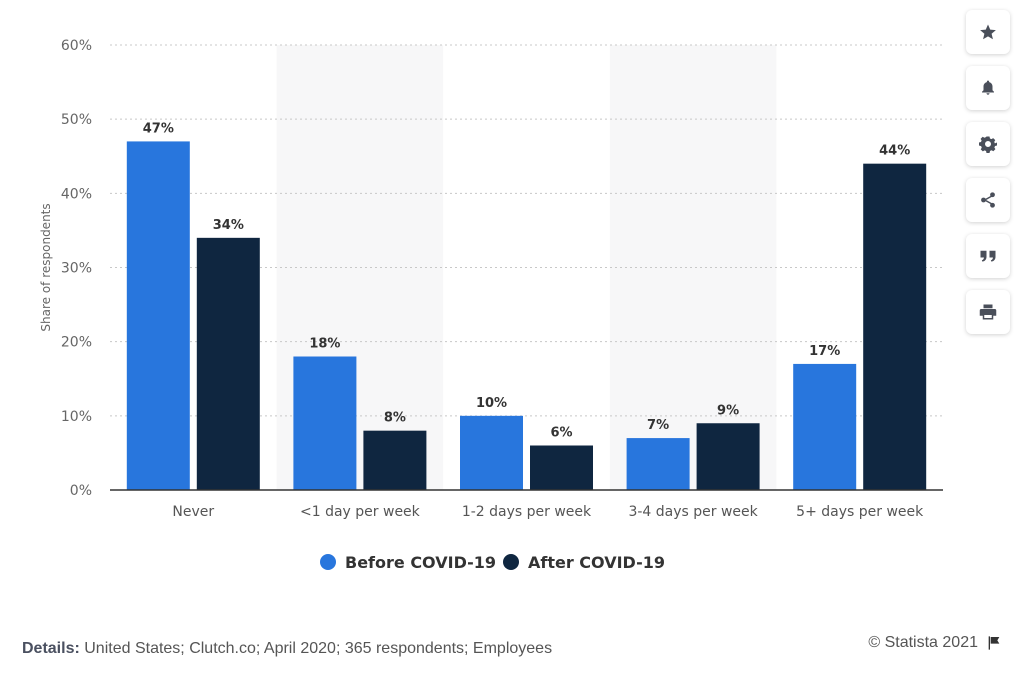 This screenshot has height=684, width=1030. I want to click on favorite-button, so click(988, 32).